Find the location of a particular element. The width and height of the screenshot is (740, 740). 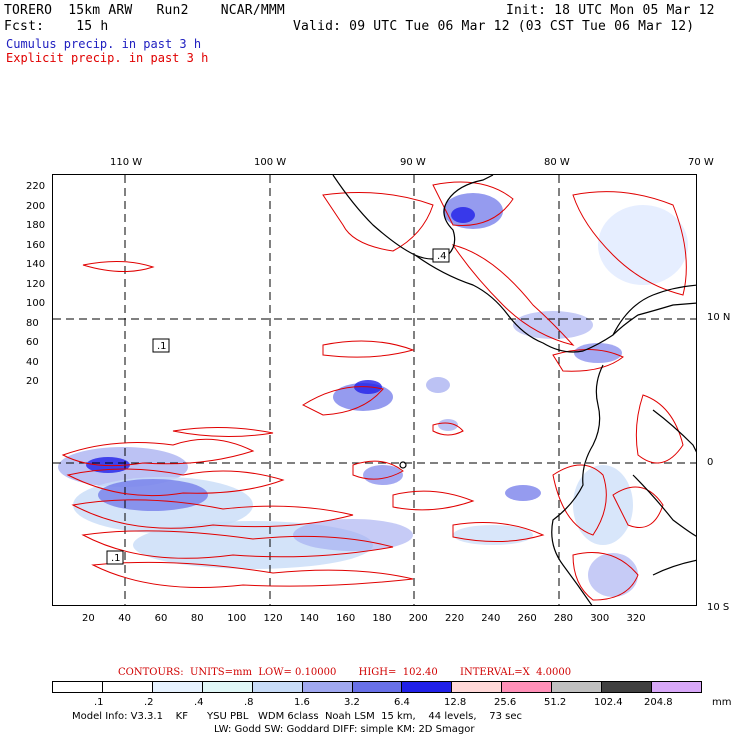

contour-label-3: .1 is located at coordinates (116, 558).